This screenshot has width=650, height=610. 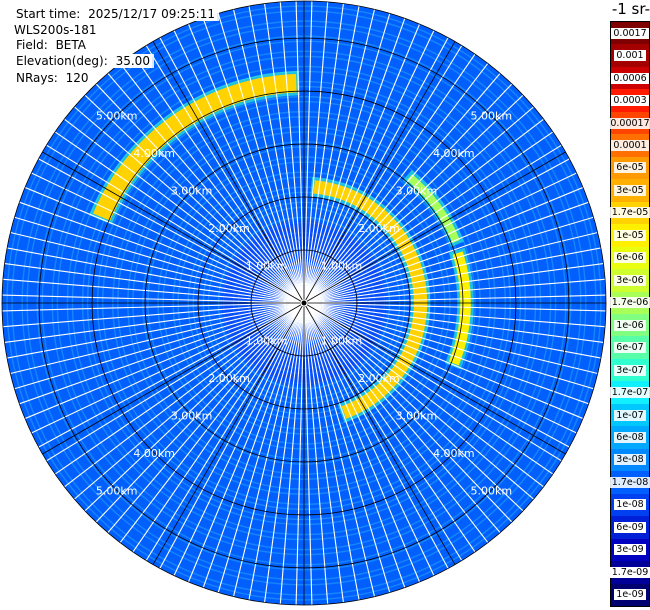 I want to click on colorbar-tick-label: 3e-06, so click(x=630, y=280).